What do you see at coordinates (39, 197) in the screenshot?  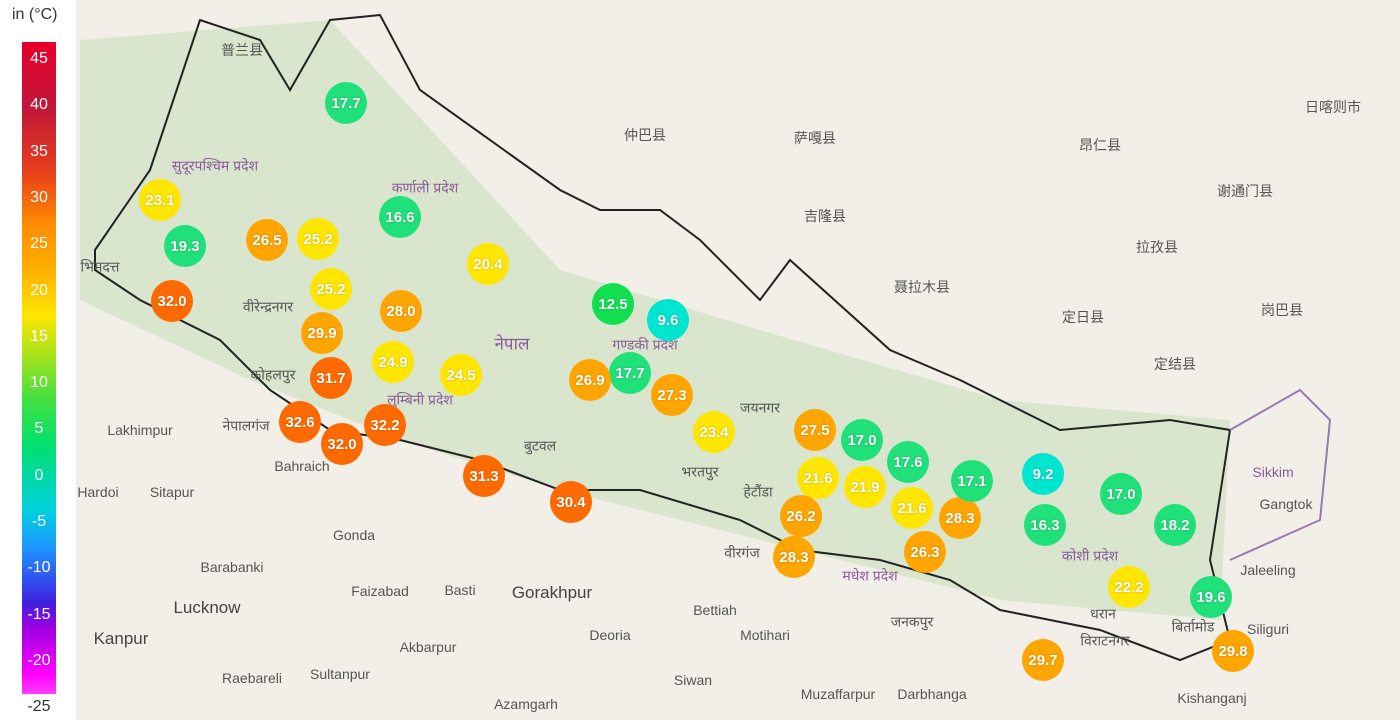 I see `legend-tick: 30` at bounding box center [39, 197].